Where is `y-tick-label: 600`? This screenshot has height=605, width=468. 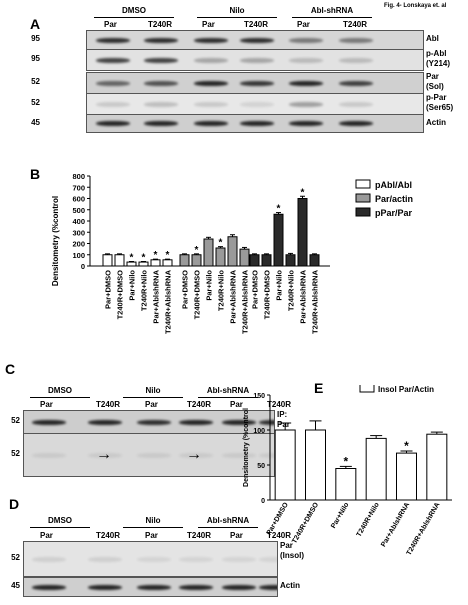
y-tick-label: 600 is located at coordinates (78, 199).